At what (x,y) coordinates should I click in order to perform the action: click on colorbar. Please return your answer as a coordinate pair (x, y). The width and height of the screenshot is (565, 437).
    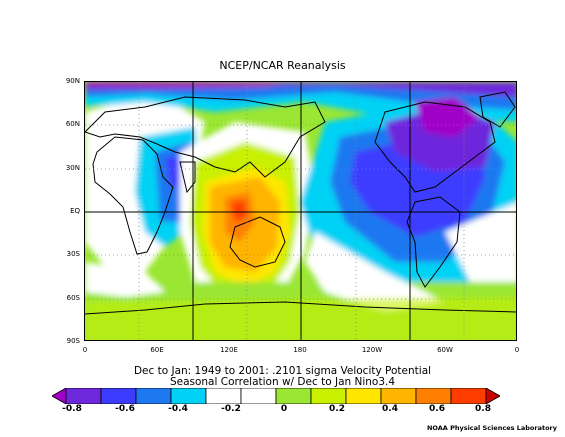
    Looking at the image, I should click on (276, 396).